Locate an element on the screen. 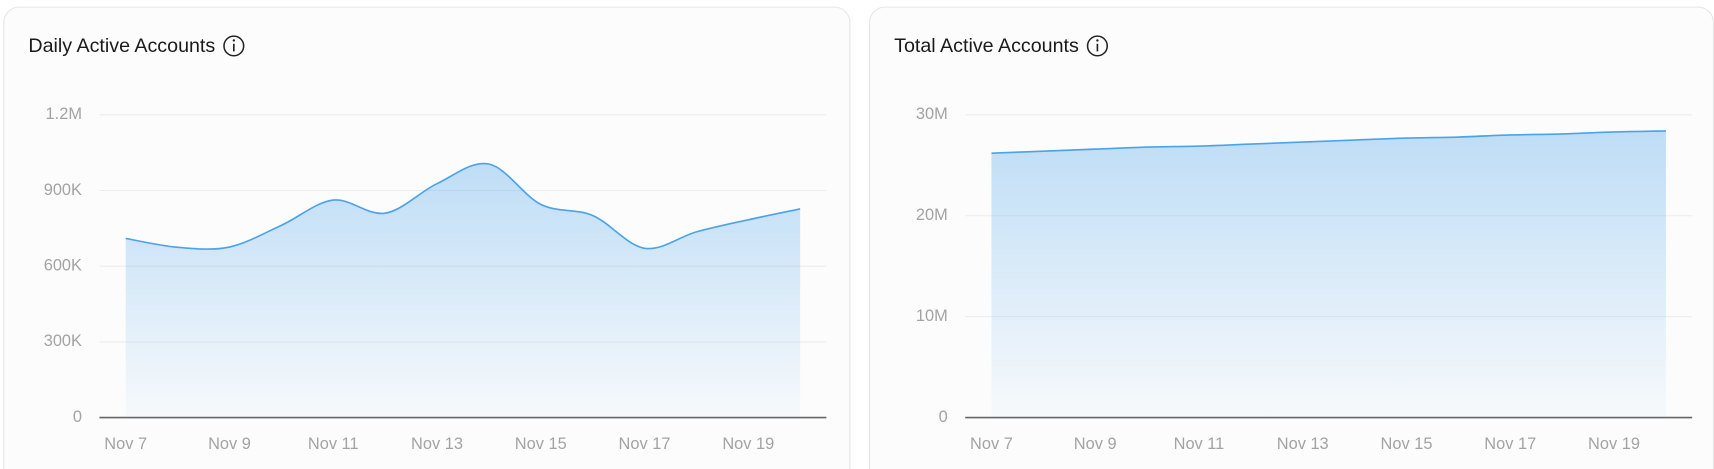 This screenshot has height=469, width=1714. y-tick-label: 20M is located at coordinates (932, 215).